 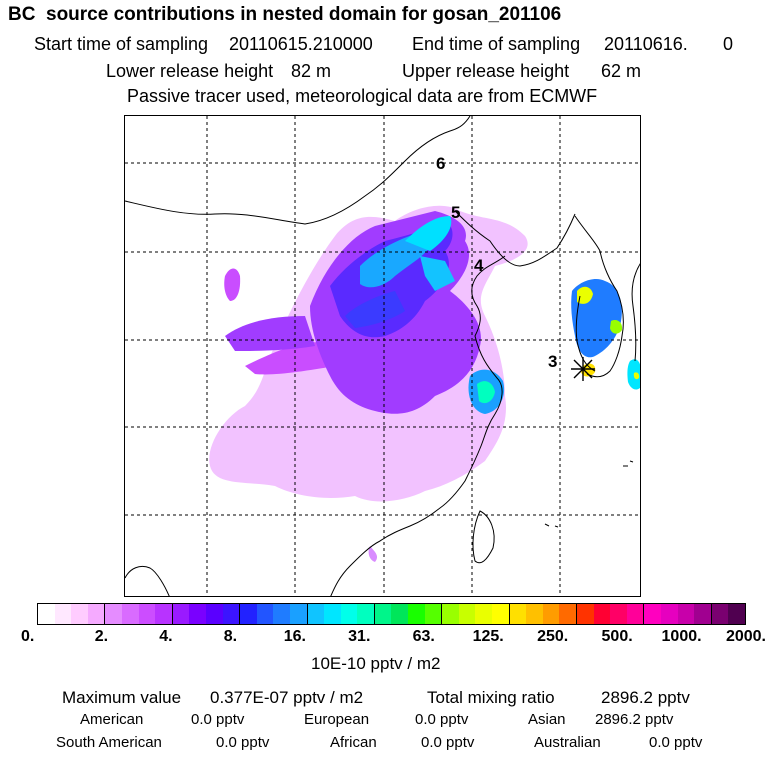 I want to click on total-mixing-value: 2896.2 pptv, so click(x=645, y=697).